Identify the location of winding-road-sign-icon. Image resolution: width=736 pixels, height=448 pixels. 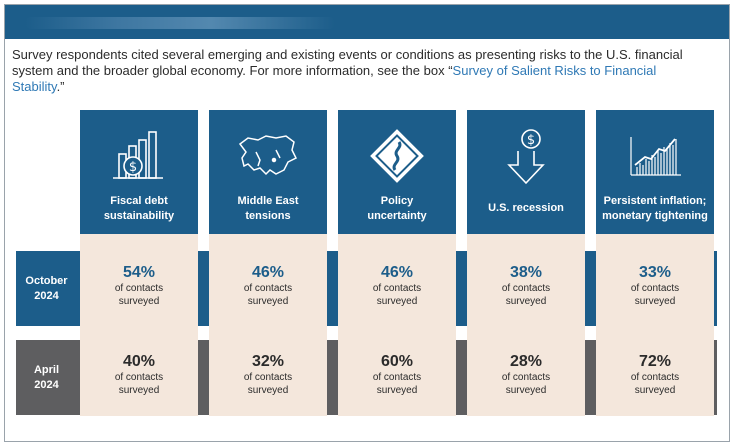
(397, 156).